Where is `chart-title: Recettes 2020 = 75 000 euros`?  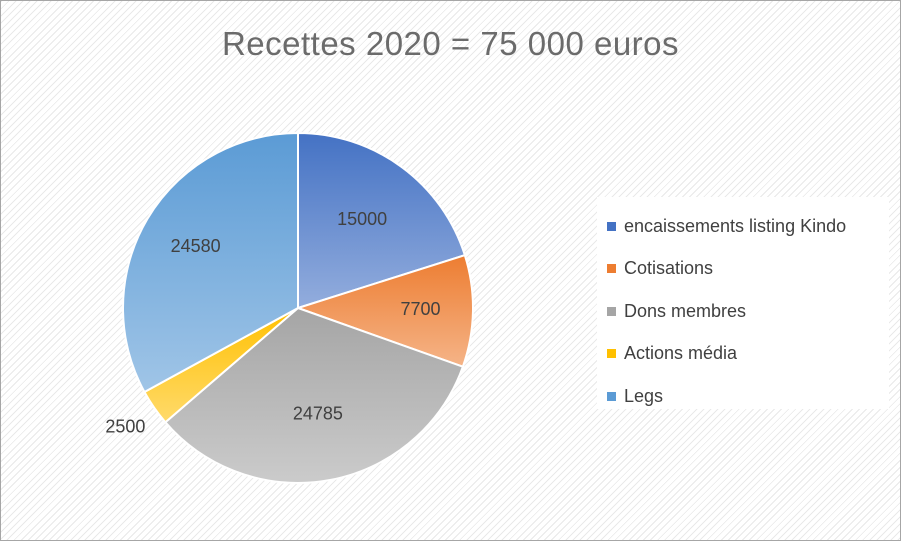
chart-title: Recettes 2020 = 75 000 euros is located at coordinates (450, 43).